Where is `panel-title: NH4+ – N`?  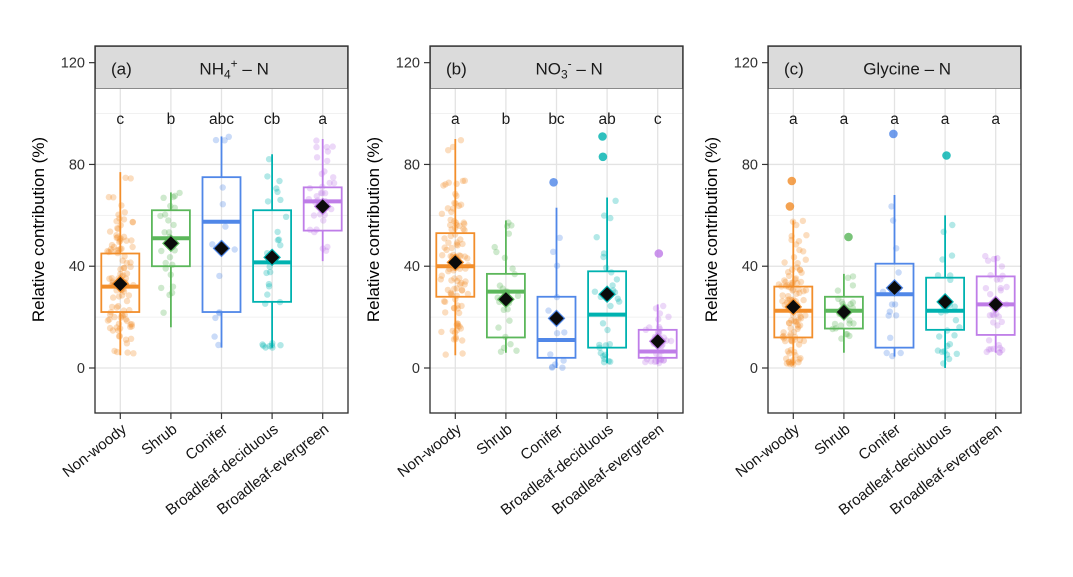 panel-title: NH4+ – N is located at coordinates (233, 69).